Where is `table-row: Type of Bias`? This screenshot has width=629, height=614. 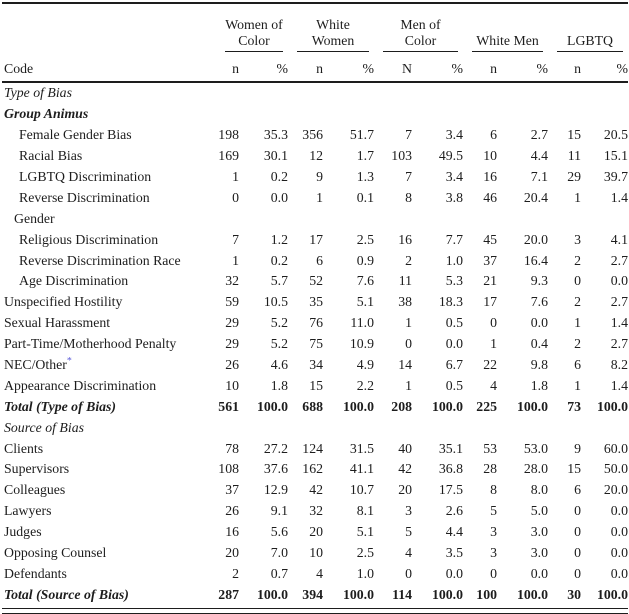 table-row: Type of Bias is located at coordinates (315, 93).